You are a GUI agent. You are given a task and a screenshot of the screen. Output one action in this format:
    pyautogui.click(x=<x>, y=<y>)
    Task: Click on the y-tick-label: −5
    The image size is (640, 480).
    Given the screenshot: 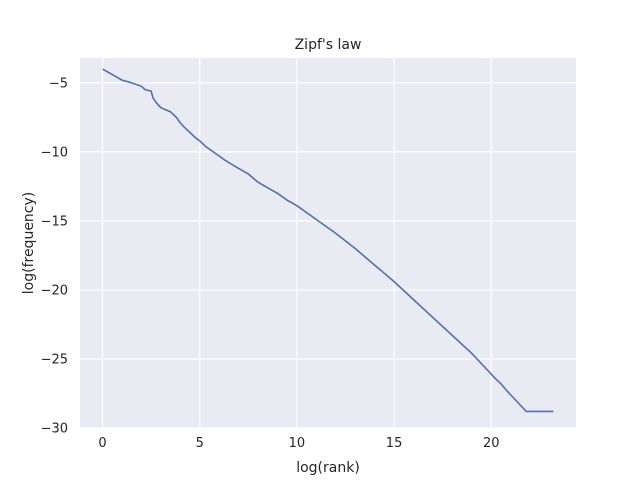 What is the action you would take?
    pyautogui.click(x=58, y=83)
    